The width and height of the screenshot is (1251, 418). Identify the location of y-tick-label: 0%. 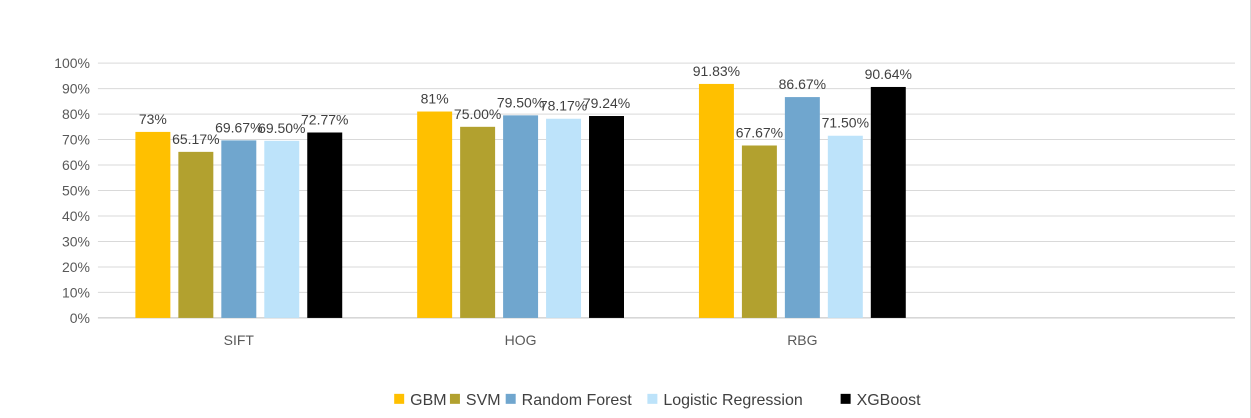
(80, 318).